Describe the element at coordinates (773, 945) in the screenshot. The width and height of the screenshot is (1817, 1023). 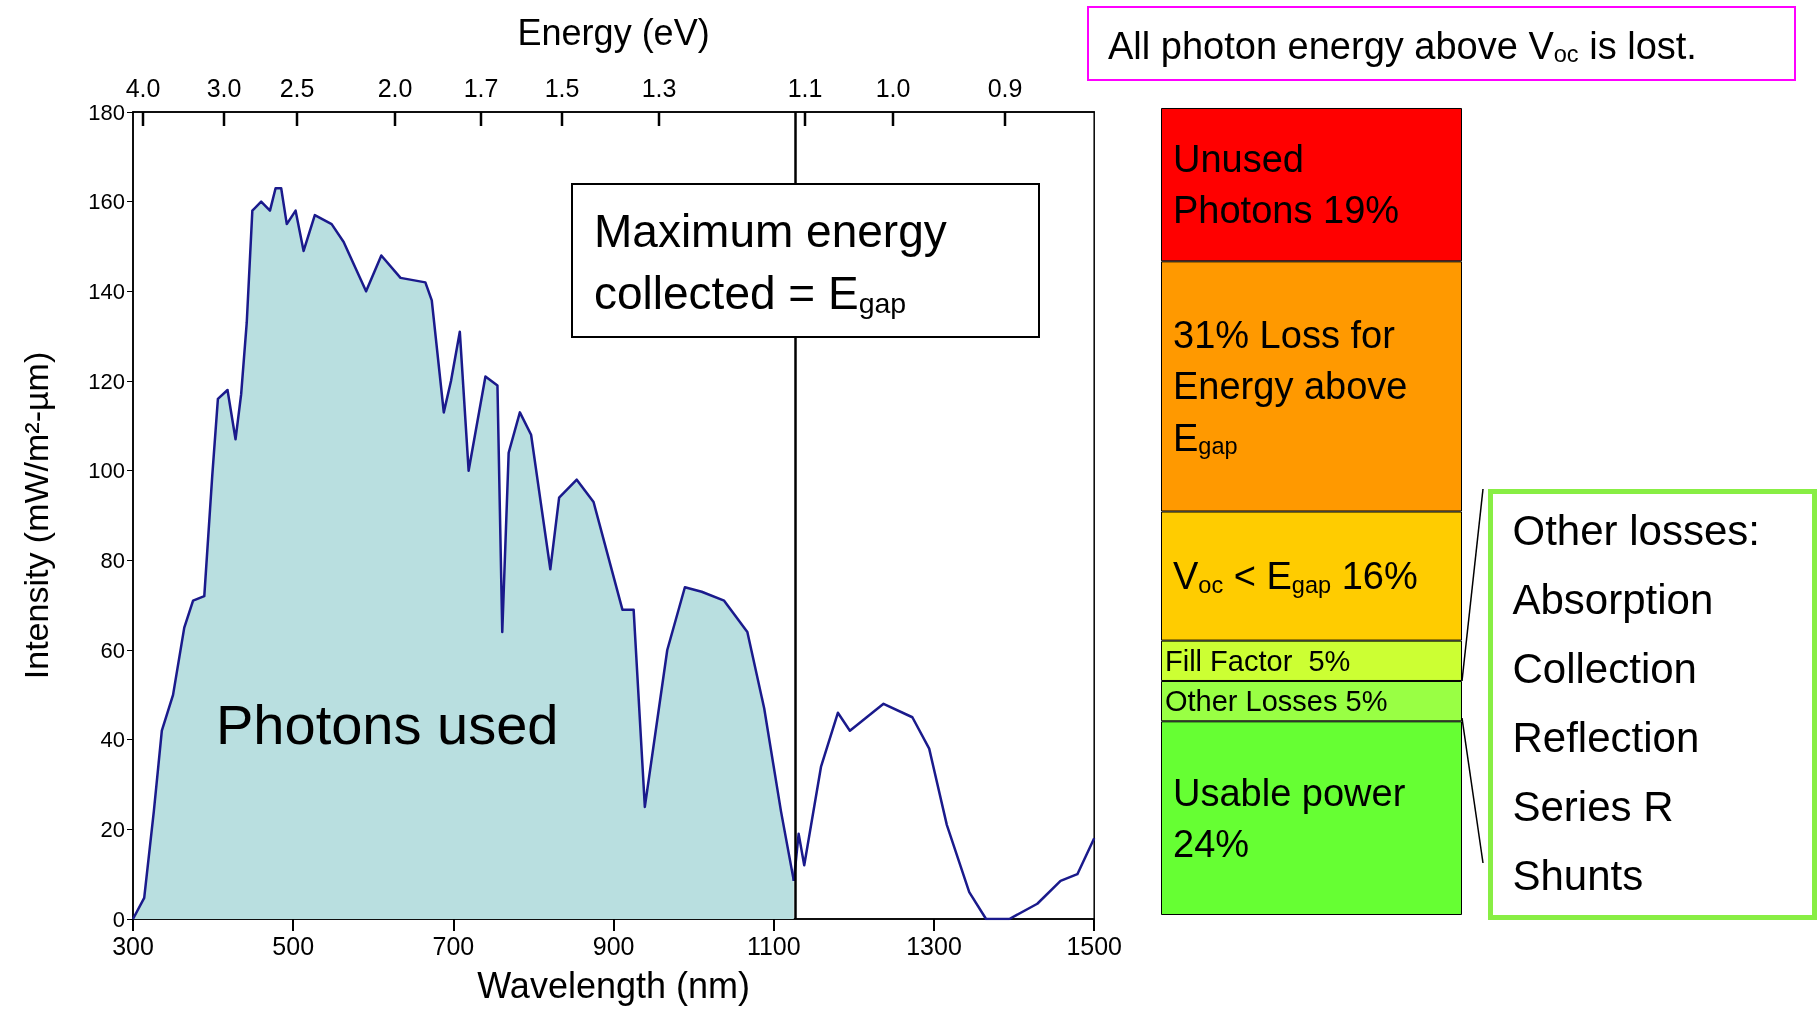
I see `x-tick-label: 1100` at that location.